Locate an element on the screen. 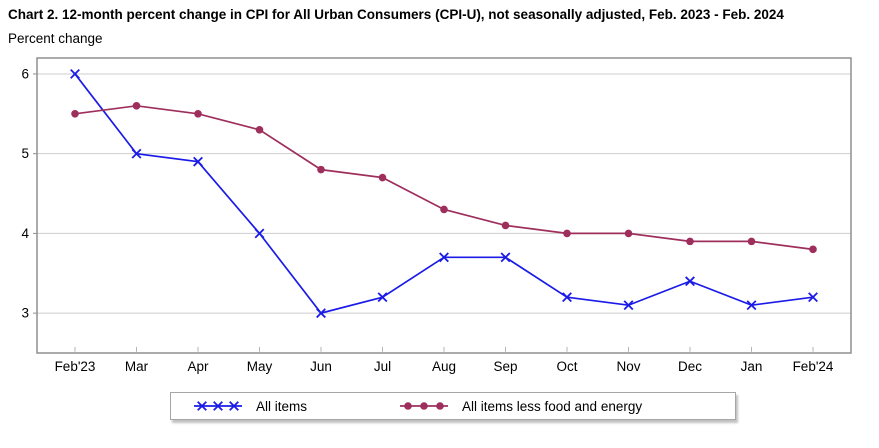 The height and width of the screenshot is (448, 879). core-line-sample-icon is located at coordinates (424, 406).